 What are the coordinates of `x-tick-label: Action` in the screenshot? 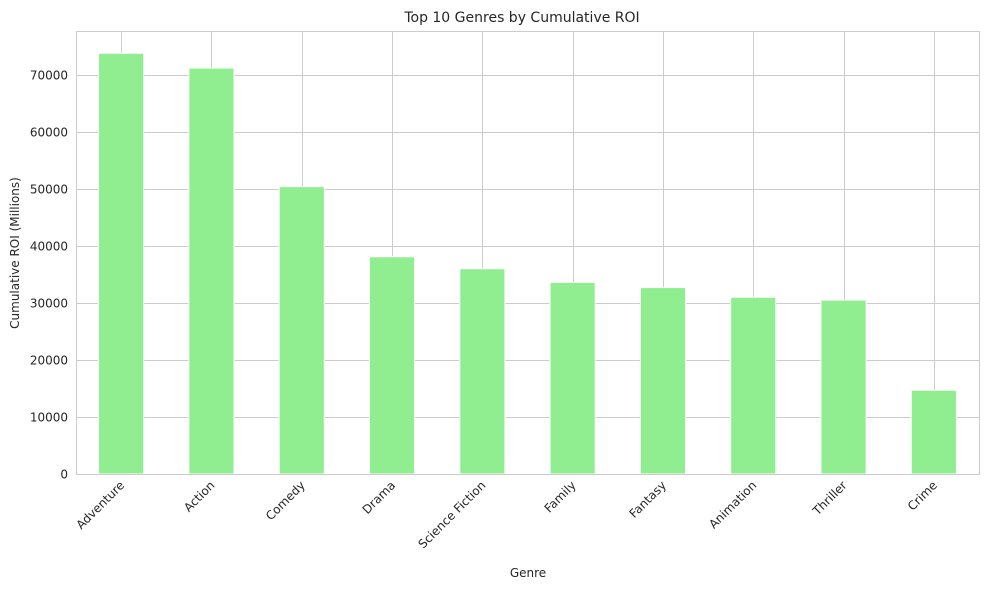 It's located at (199, 496).